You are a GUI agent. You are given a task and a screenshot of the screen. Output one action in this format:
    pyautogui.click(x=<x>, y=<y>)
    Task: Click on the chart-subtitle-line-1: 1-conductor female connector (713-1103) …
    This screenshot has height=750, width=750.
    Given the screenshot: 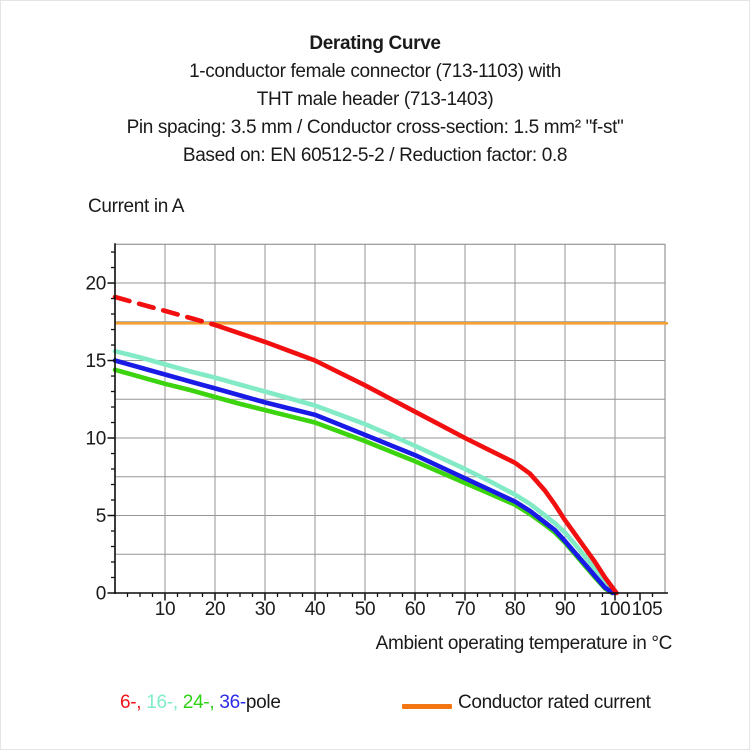 What is the action you would take?
    pyautogui.click(x=375, y=71)
    